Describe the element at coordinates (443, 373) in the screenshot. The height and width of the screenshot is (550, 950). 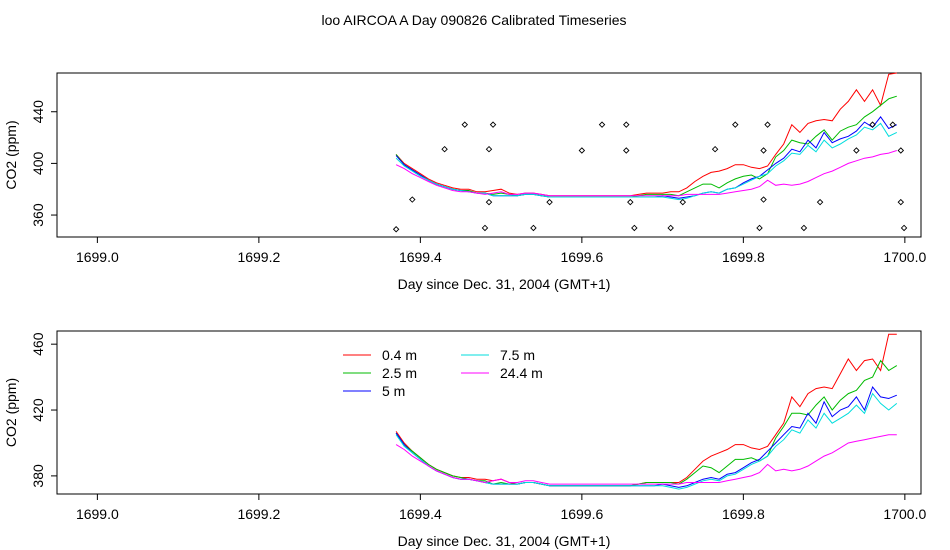
I see `legend: 0.4 m 2.5 m 5 m 7.5 m 24.4 m` at that location.